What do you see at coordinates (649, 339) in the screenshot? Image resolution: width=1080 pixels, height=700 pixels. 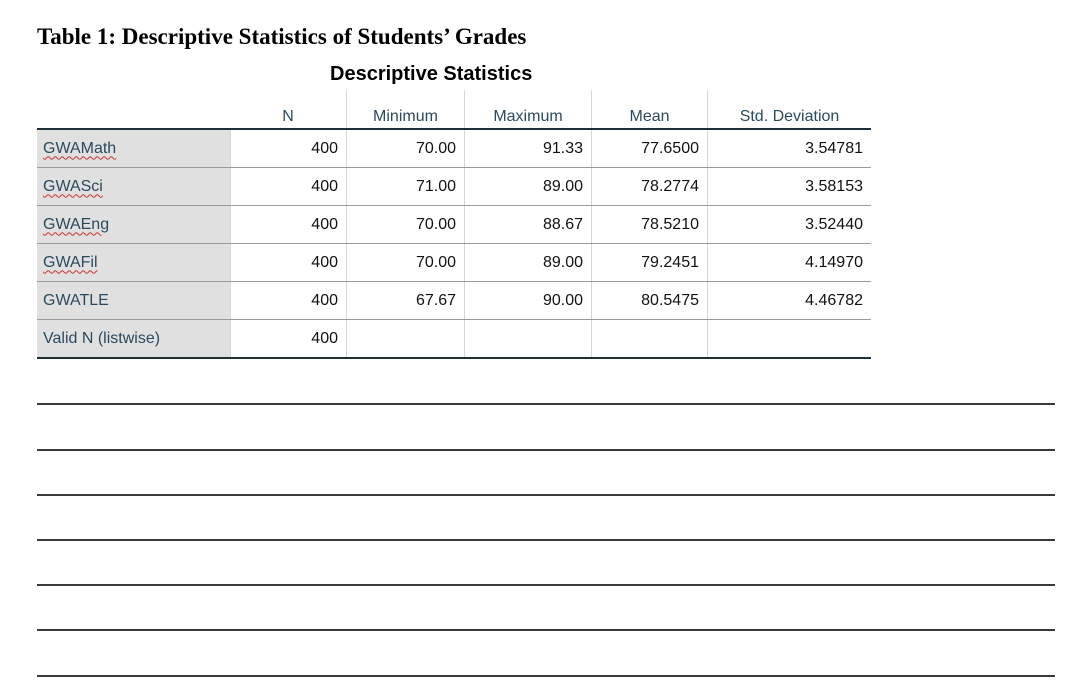 I see `cell-mean` at bounding box center [649, 339].